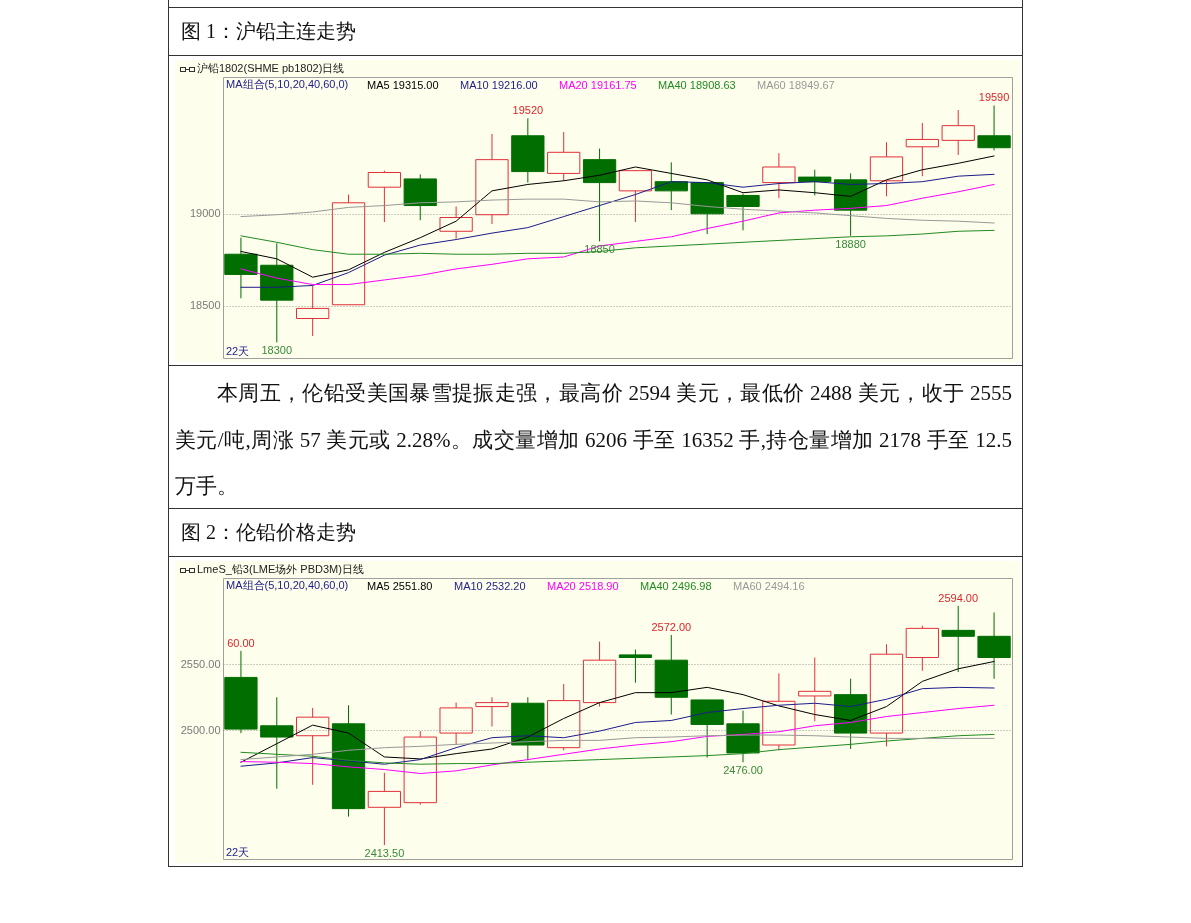 This screenshot has height=923, width=1191. What do you see at coordinates (697, 84) in the screenshot?
I see `text: MA40 18908.63` at bounding box center [697, 84].